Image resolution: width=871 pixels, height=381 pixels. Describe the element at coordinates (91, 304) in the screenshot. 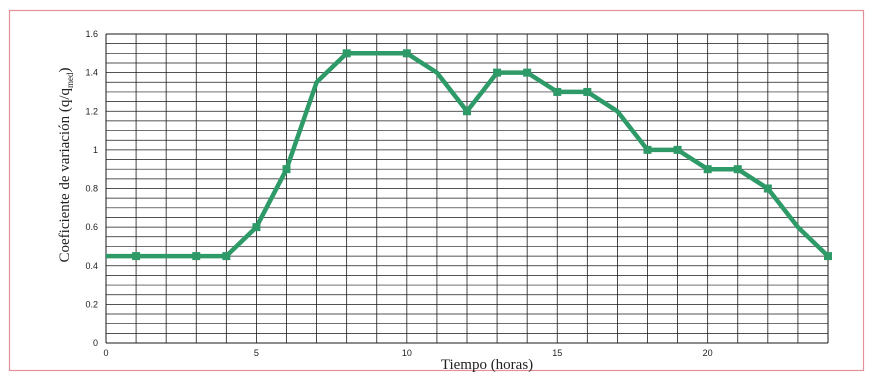

I see `y-tick-label: 0.2` at that location.